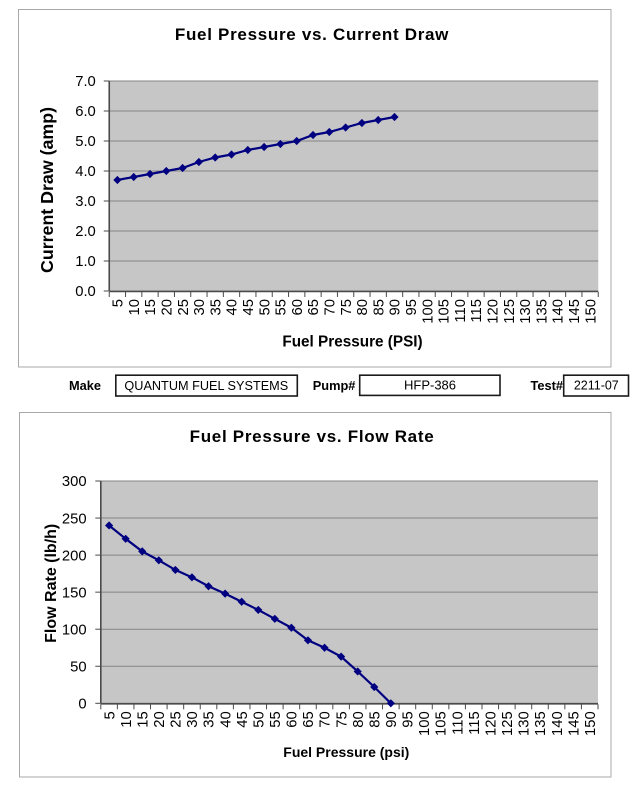 The width and height of the screenshot is (640, 788). I want to click on svg-text: Fuel Pressure (psi), so click(346, 752).